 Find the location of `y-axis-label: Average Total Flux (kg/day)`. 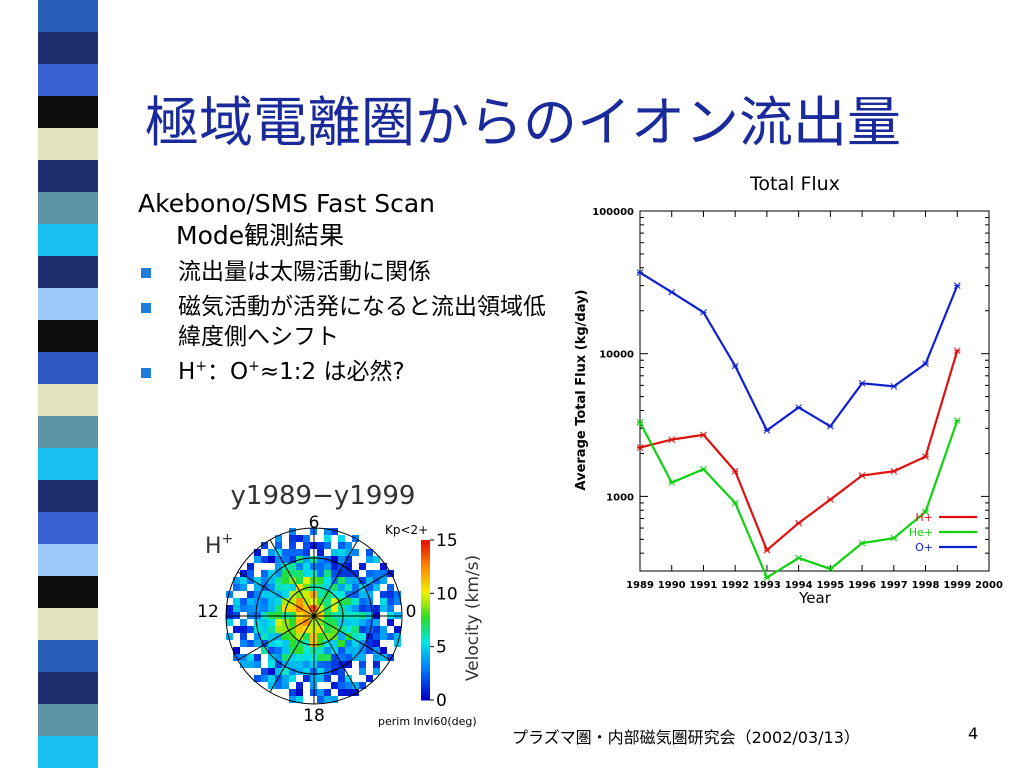

y-axis-label: Average Total Flux (kg/day) is located at coordinates (581, 390).